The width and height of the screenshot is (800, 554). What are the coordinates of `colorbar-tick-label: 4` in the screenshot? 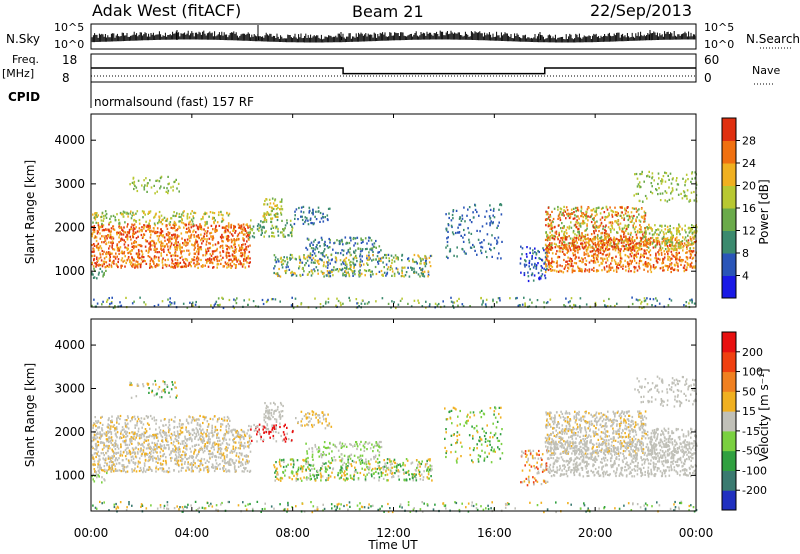 It's located at (745, 276).